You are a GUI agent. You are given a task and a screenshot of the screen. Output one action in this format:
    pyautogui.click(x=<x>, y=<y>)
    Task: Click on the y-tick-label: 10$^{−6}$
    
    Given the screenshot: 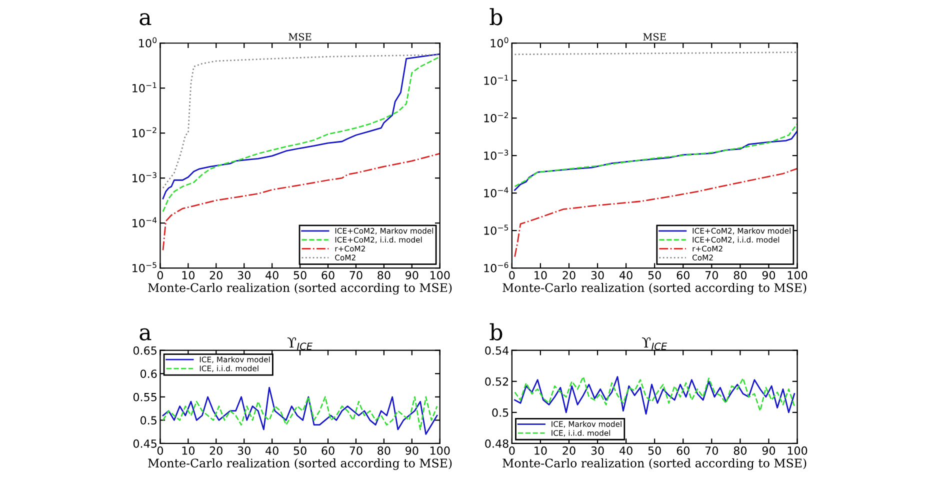 What is the action you would take?
    pyautogui.click(x=496, y=267)
    